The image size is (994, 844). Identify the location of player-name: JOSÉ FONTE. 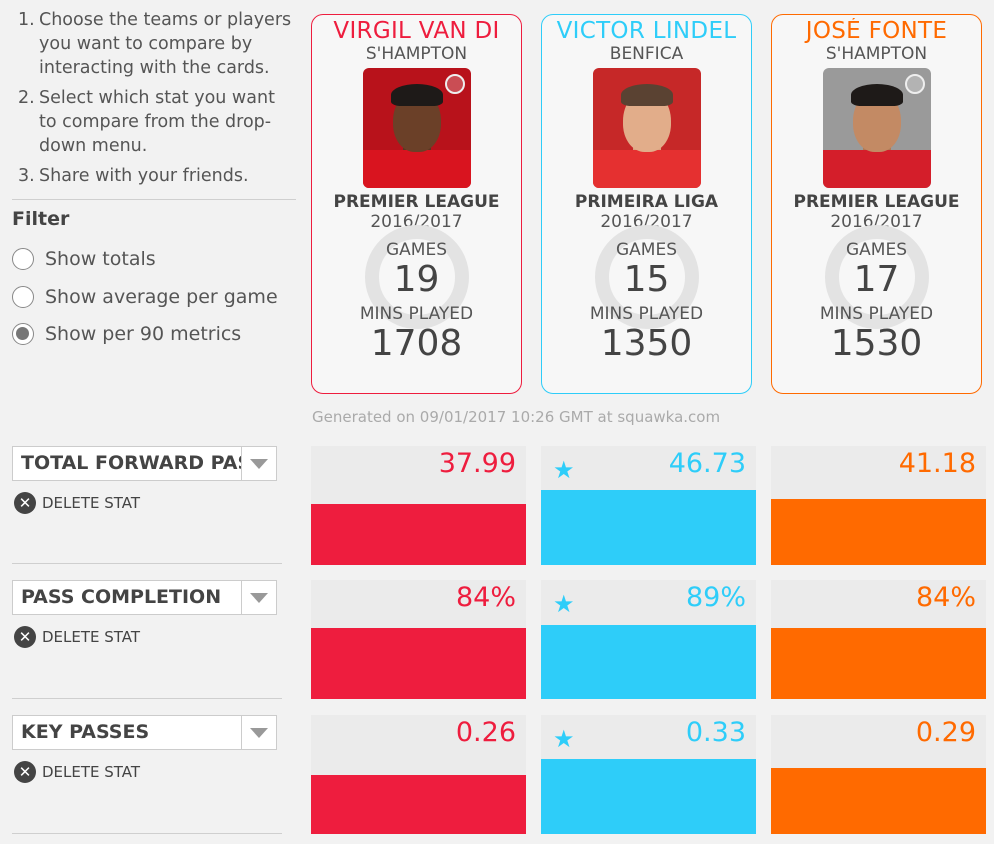
(876, 31).